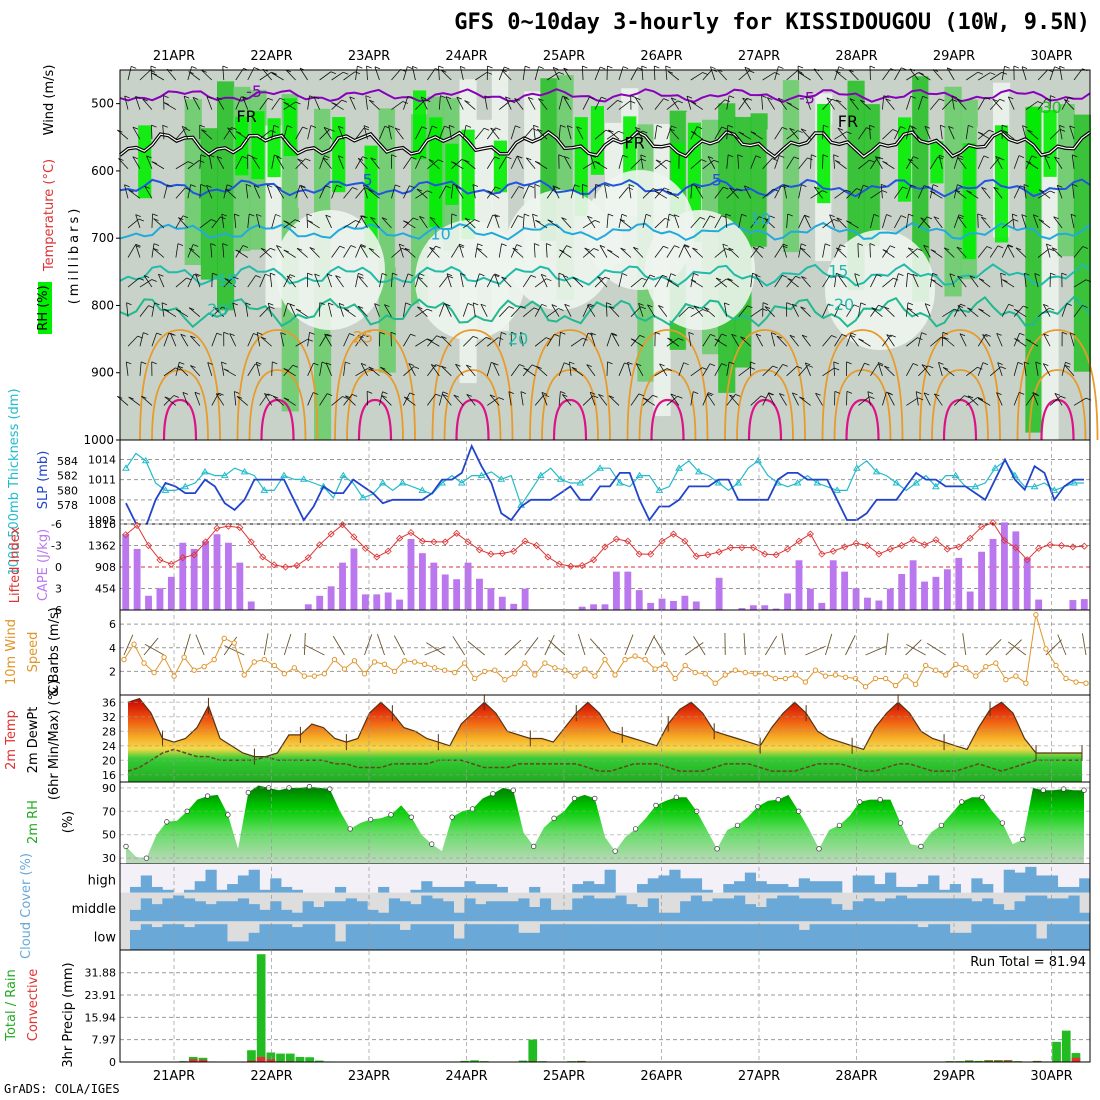  I want to click on temp-tick-label: 28, so click(109, 731).